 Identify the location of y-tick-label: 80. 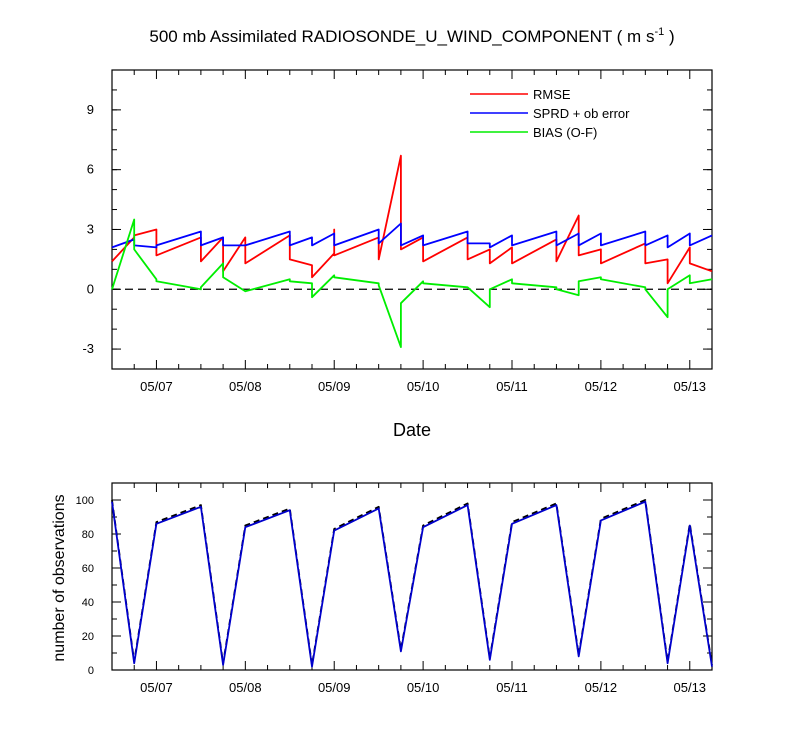
(88, 535).